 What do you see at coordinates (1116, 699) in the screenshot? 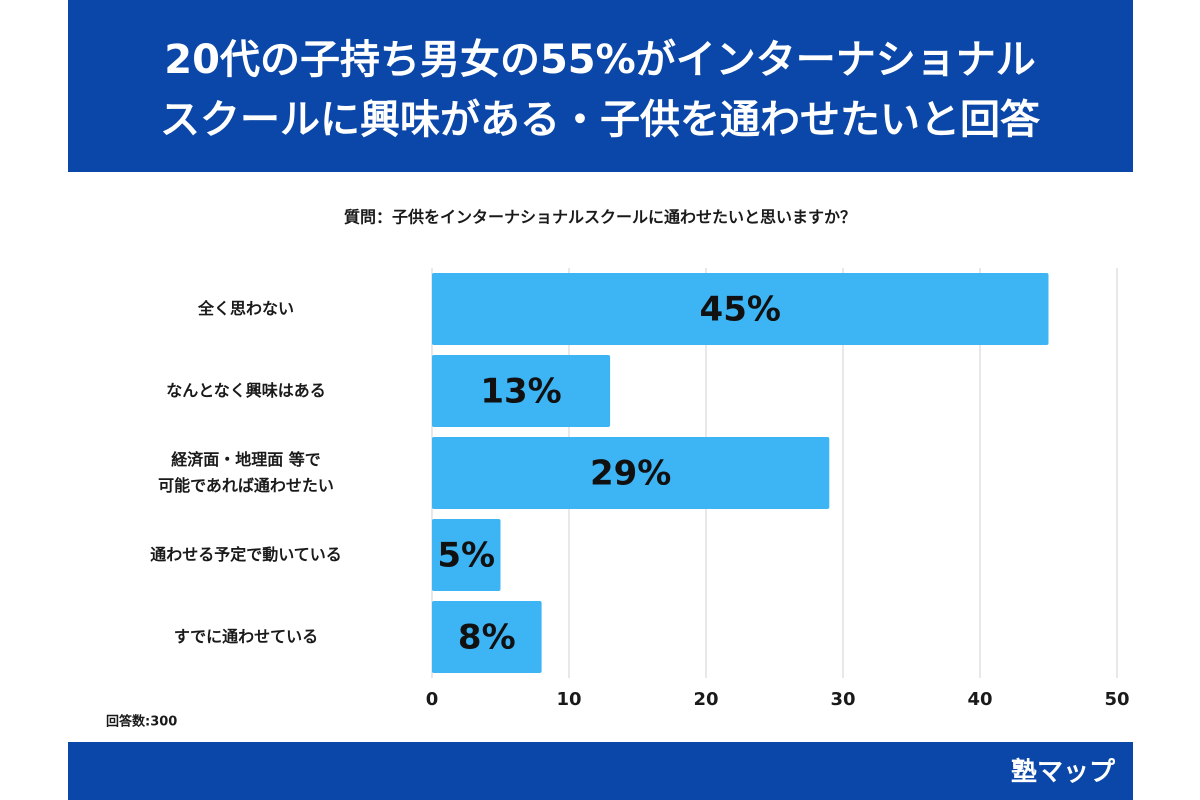
I see `x-tick-label: 50` at bounding box center [1116, 699].